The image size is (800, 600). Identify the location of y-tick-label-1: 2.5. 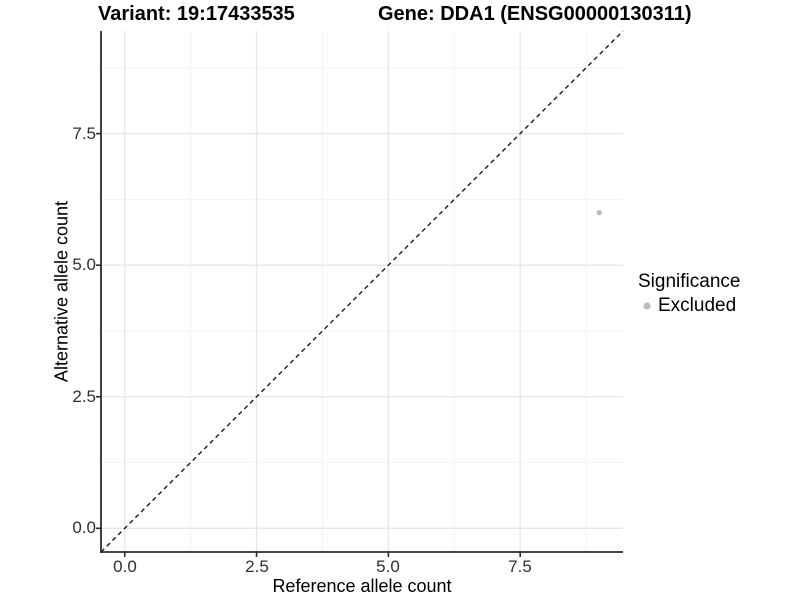
(84, 396).